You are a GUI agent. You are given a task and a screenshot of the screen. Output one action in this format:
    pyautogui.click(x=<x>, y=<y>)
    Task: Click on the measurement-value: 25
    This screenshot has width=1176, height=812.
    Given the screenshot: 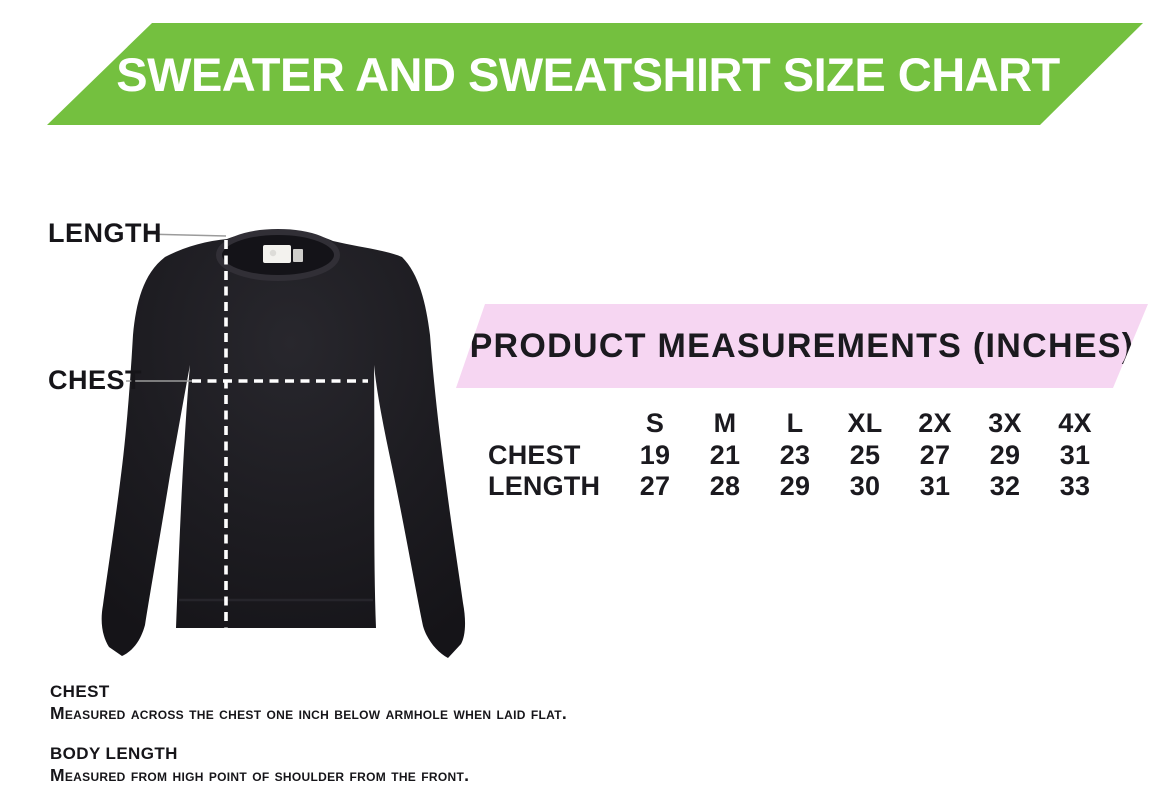 What is the action you would take?
    pyautogui.click(x=865, y=455)
    